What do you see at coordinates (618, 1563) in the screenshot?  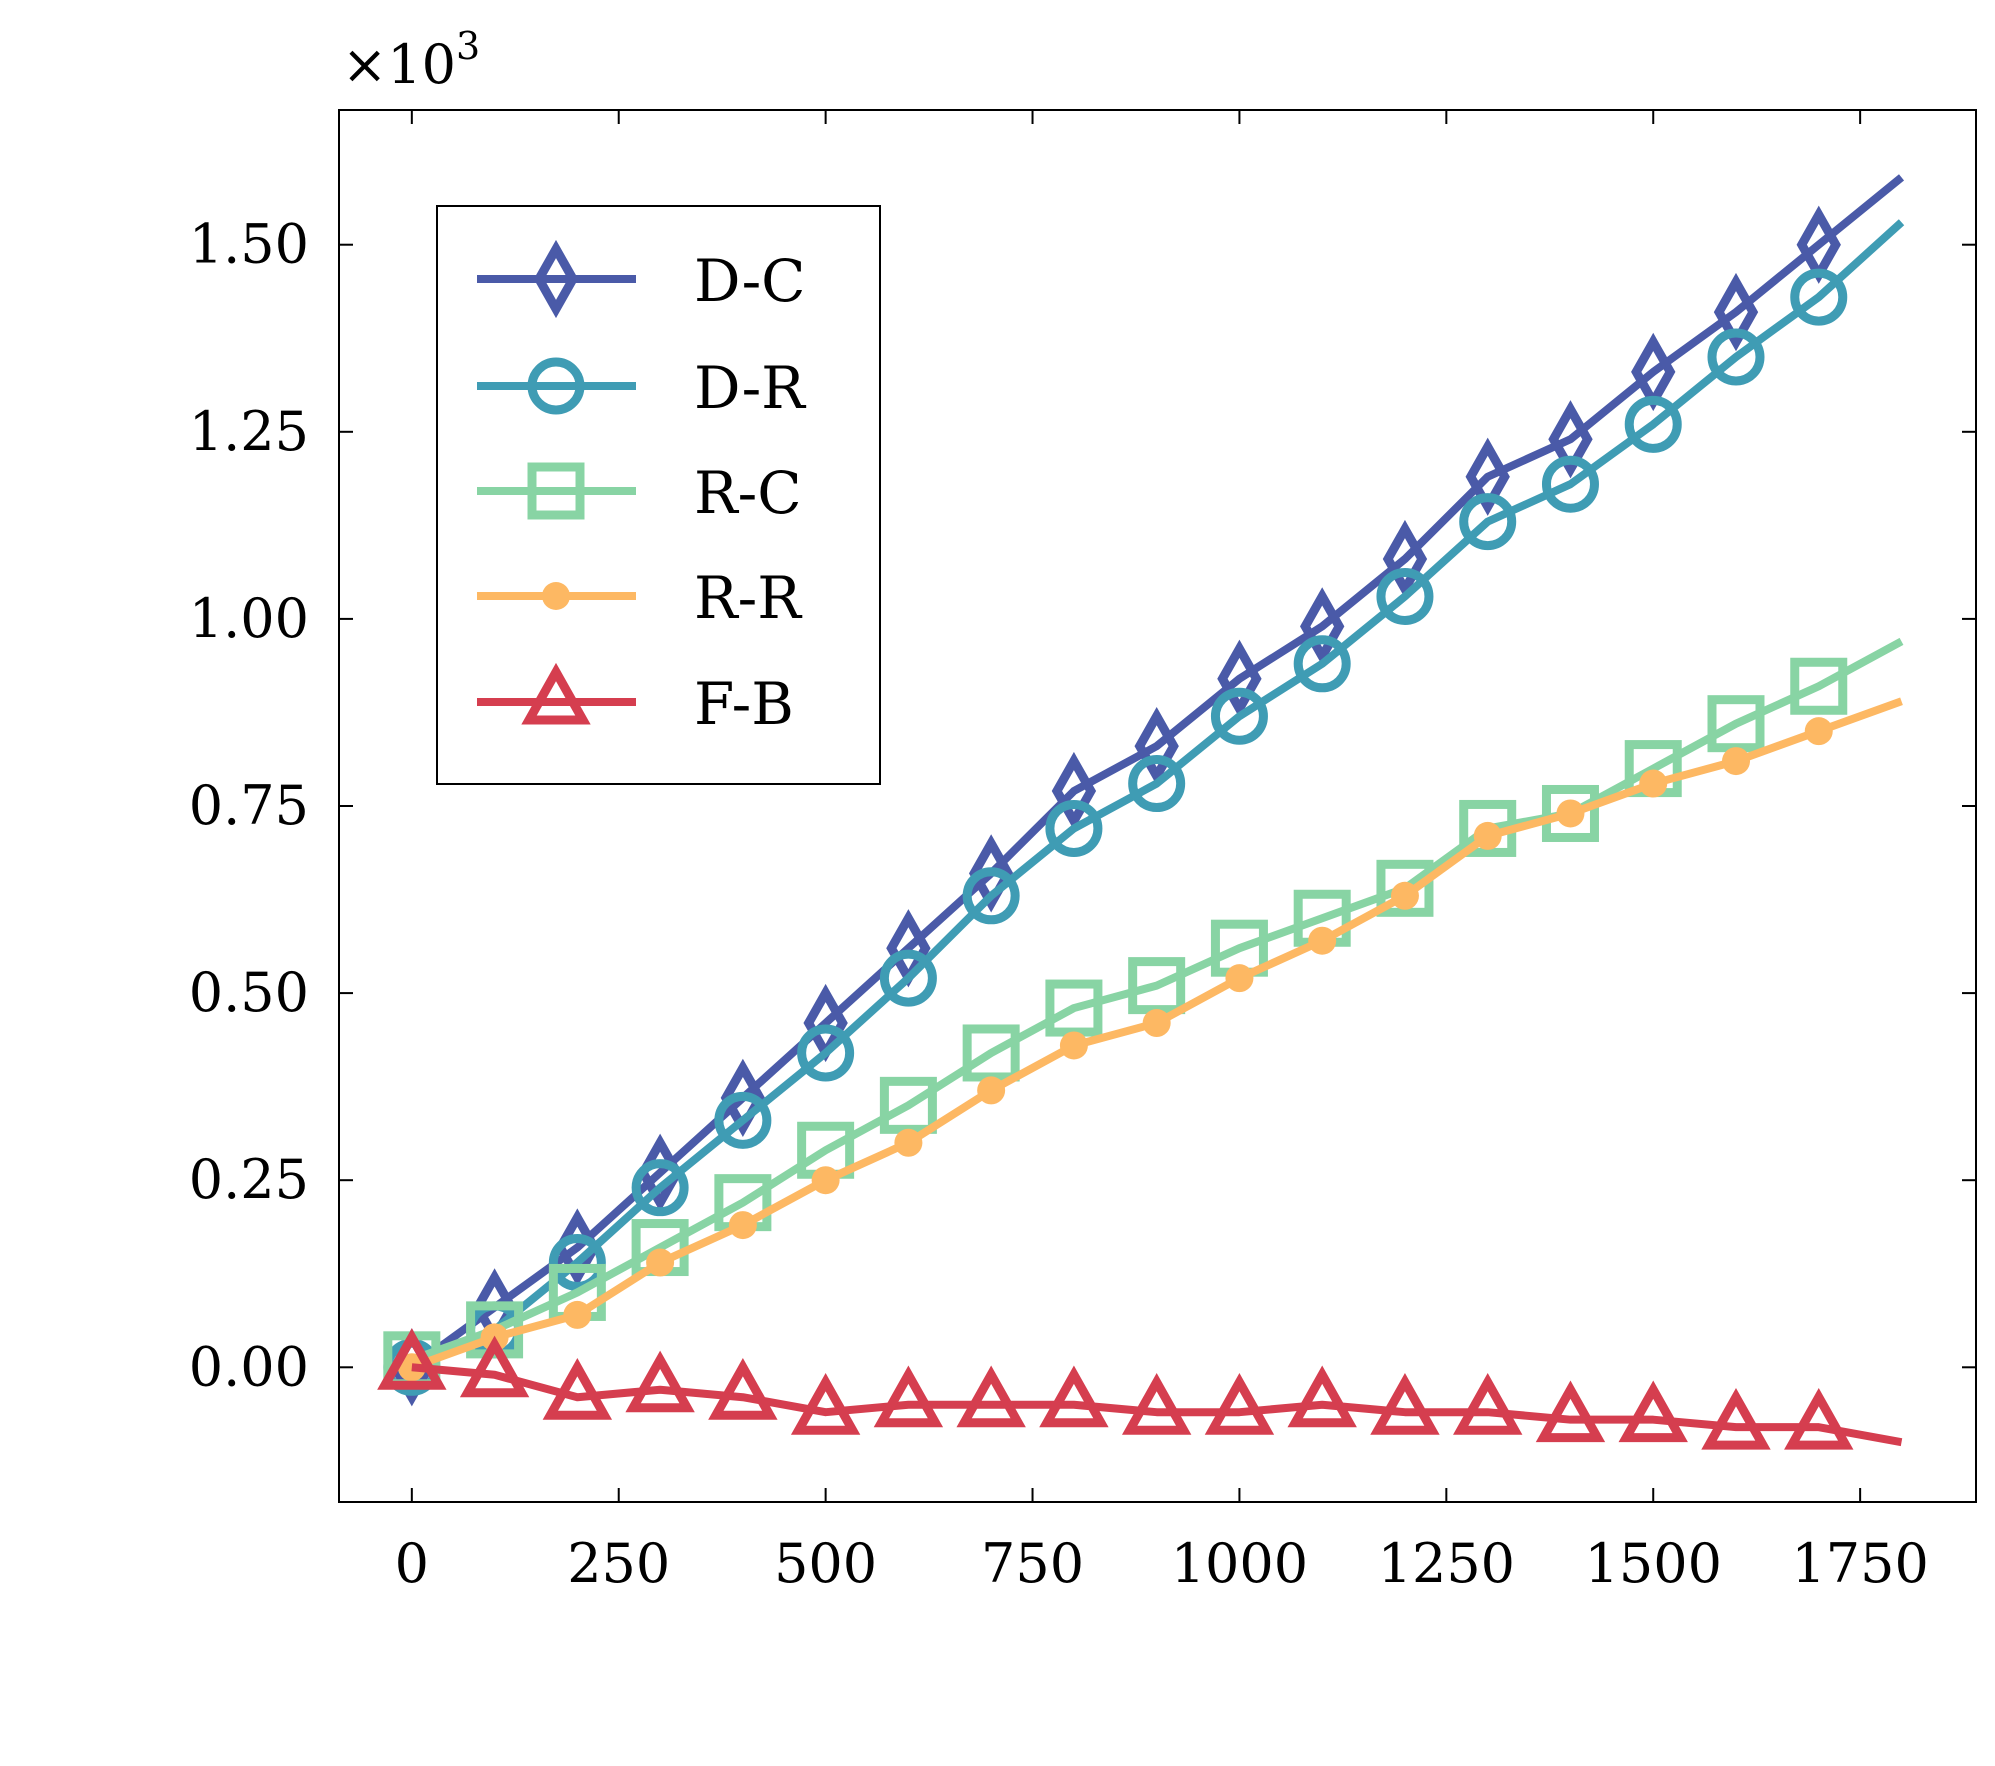 I see `x-tick-label: 250` at bounding box center [618, 1563].